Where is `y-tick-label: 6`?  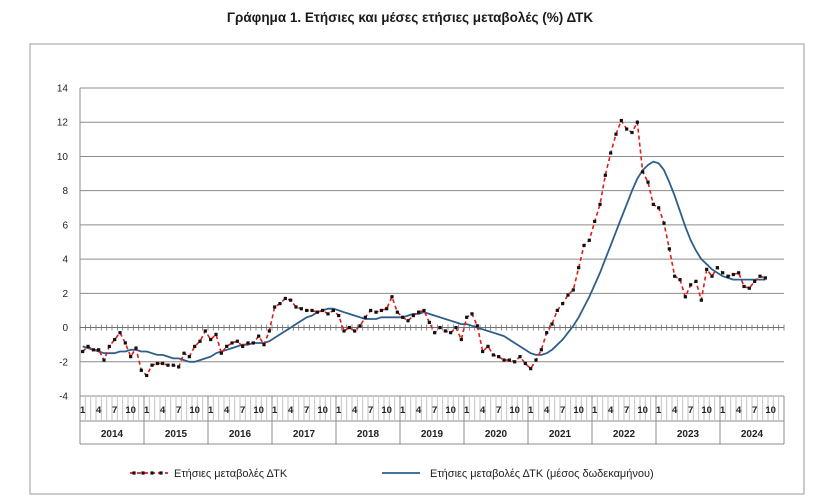
y-tick-label: 6 is located at coordinates (65, 225).